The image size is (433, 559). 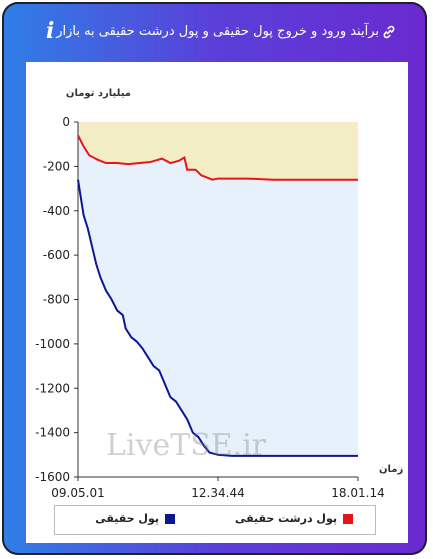 I want to click on y-tick-label: -800, so click(x=56, y=300).